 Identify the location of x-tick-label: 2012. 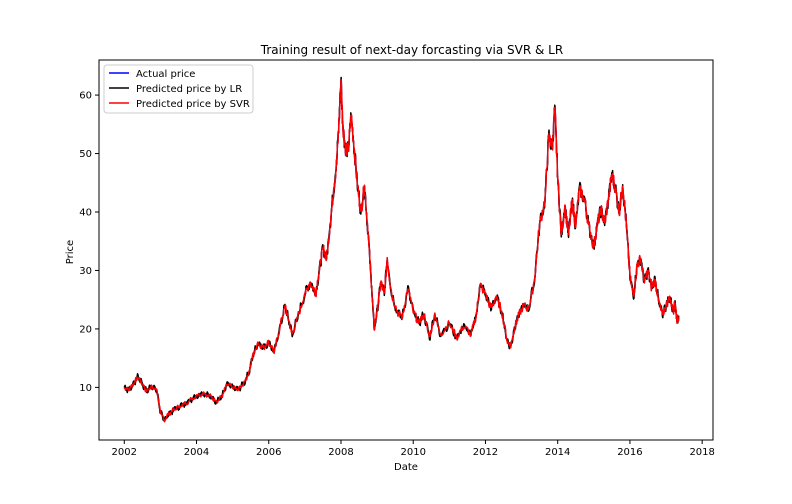
(485, 452).